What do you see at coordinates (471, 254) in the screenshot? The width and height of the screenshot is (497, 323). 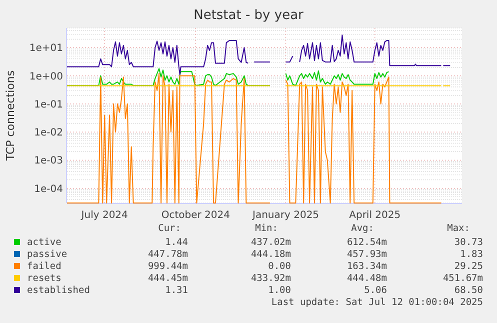 I see `text: 1.83` at bounding box center [471, 254].